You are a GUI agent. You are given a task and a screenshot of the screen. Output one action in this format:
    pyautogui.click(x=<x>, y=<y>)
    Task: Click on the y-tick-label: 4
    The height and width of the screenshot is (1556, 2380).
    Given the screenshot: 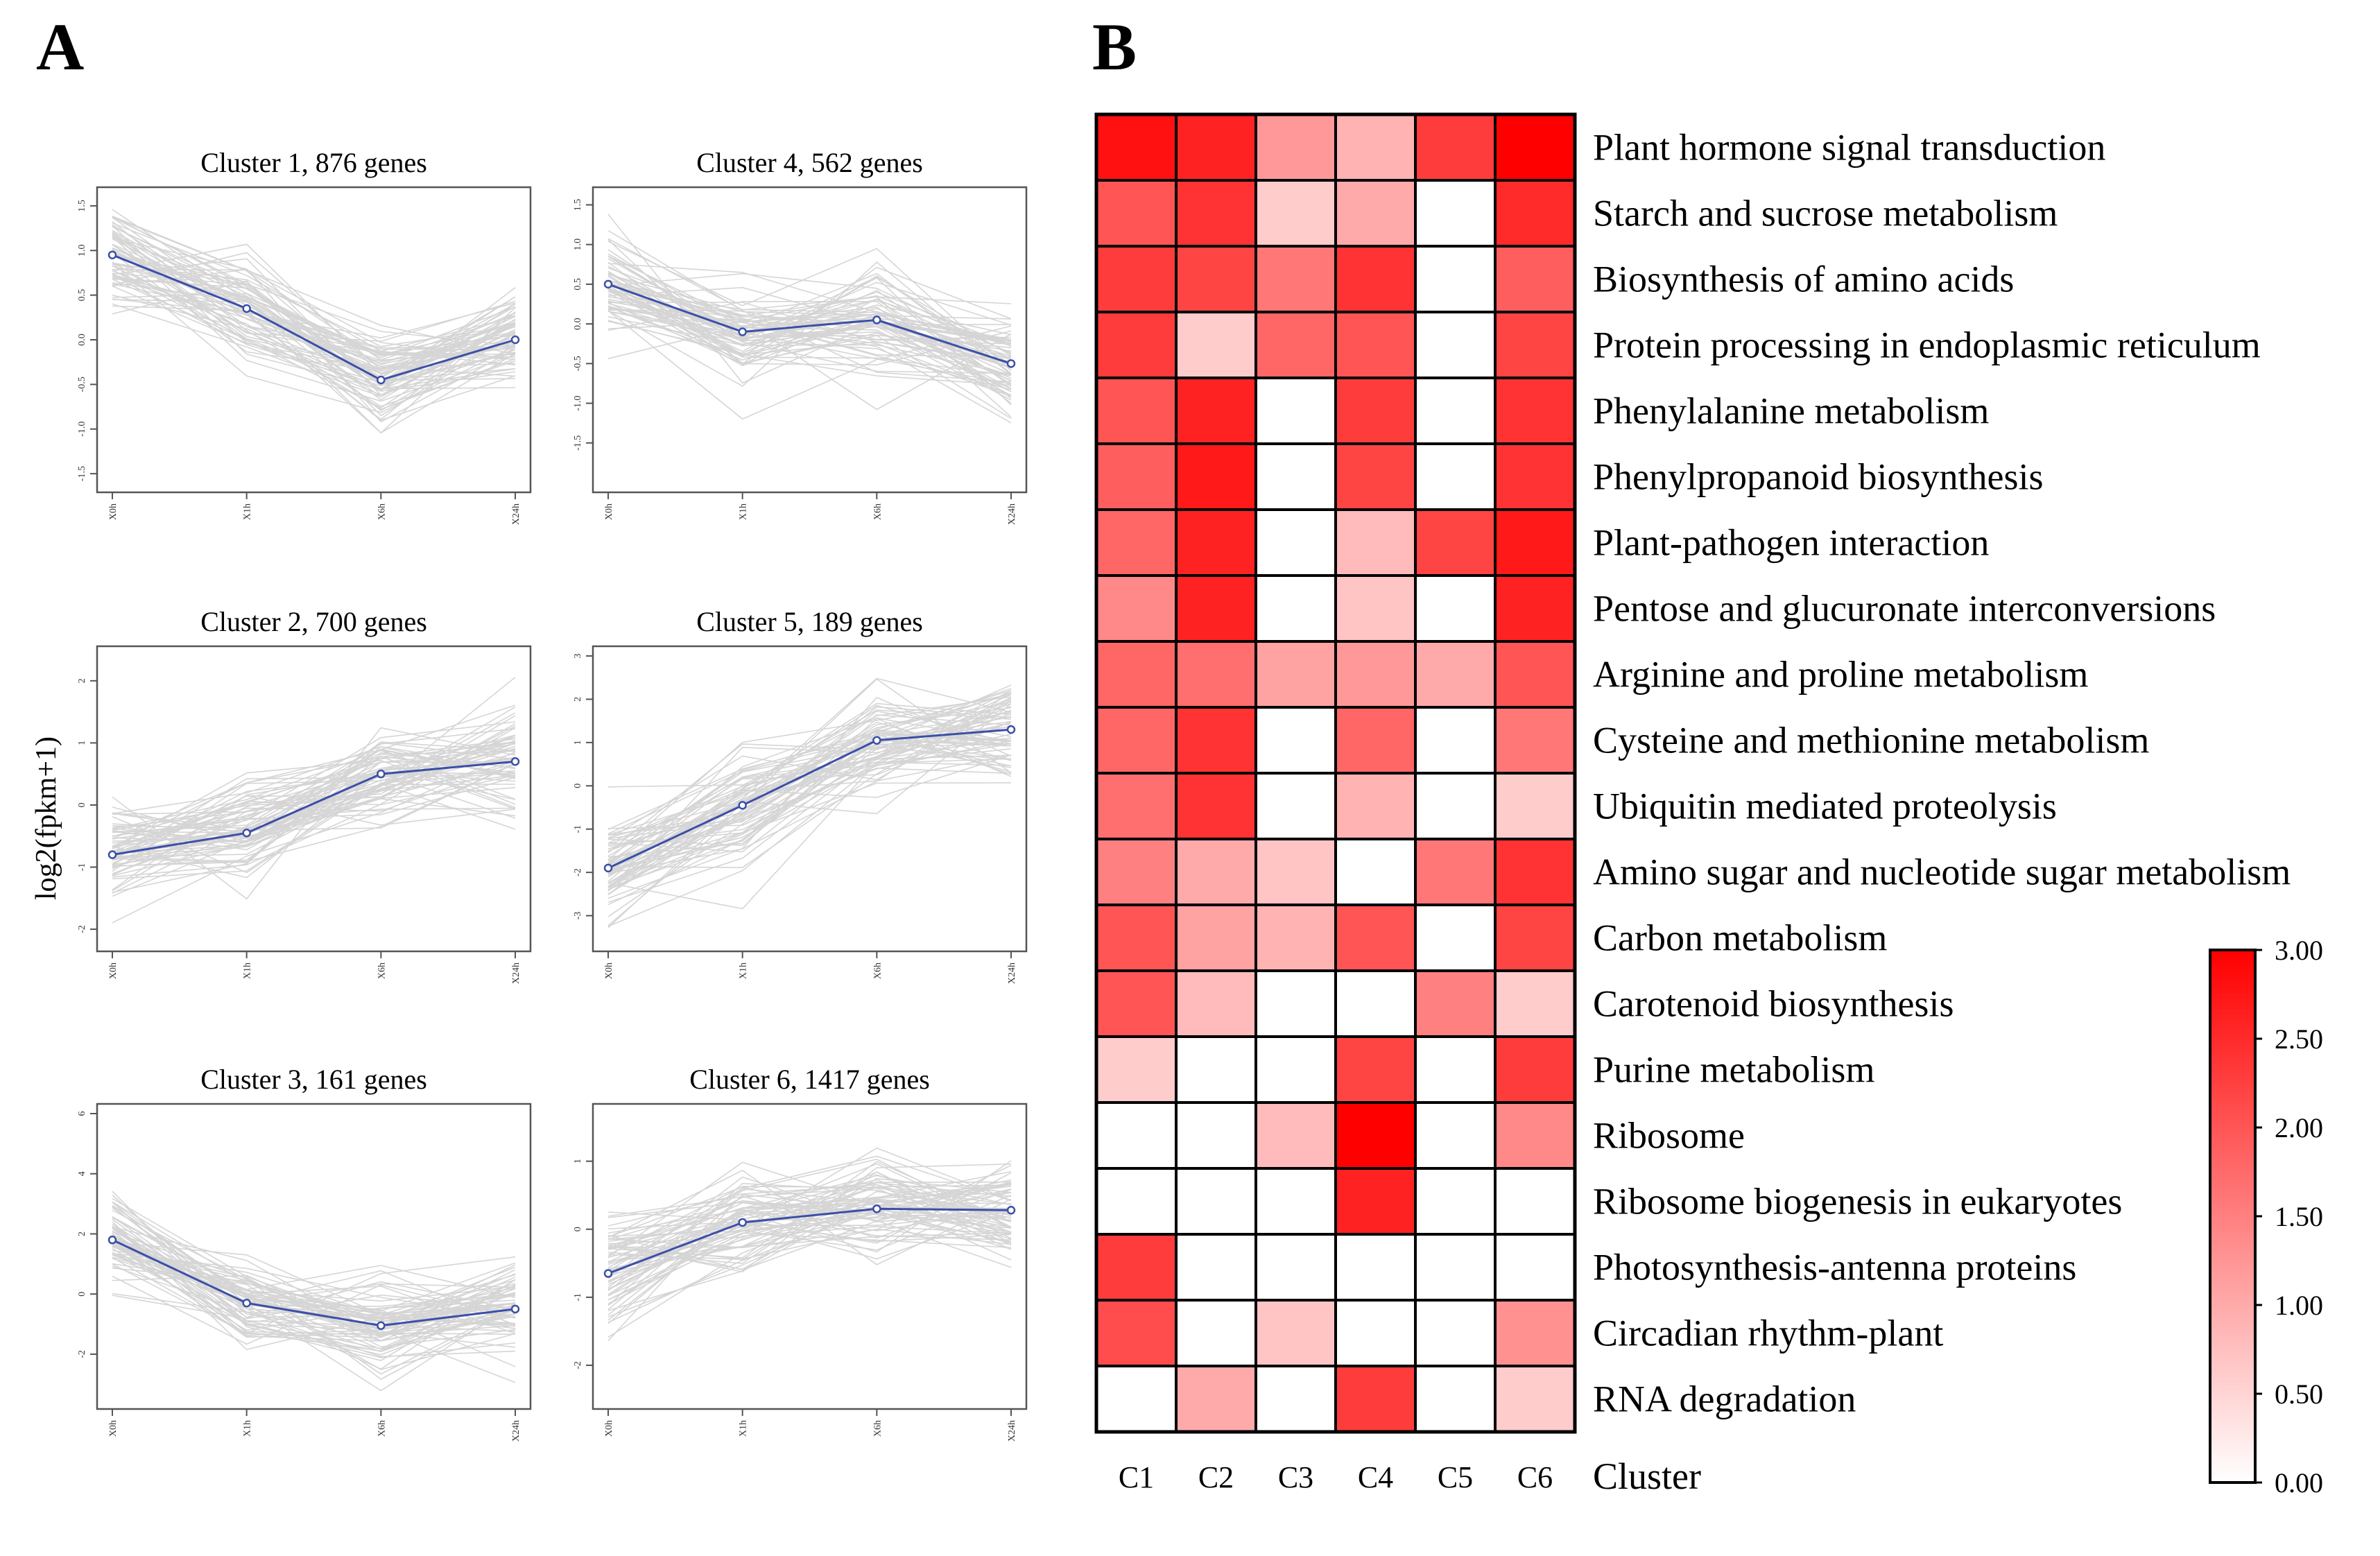 What is the action you would take?
    pyautogui.click(x=82, y=1173)
    